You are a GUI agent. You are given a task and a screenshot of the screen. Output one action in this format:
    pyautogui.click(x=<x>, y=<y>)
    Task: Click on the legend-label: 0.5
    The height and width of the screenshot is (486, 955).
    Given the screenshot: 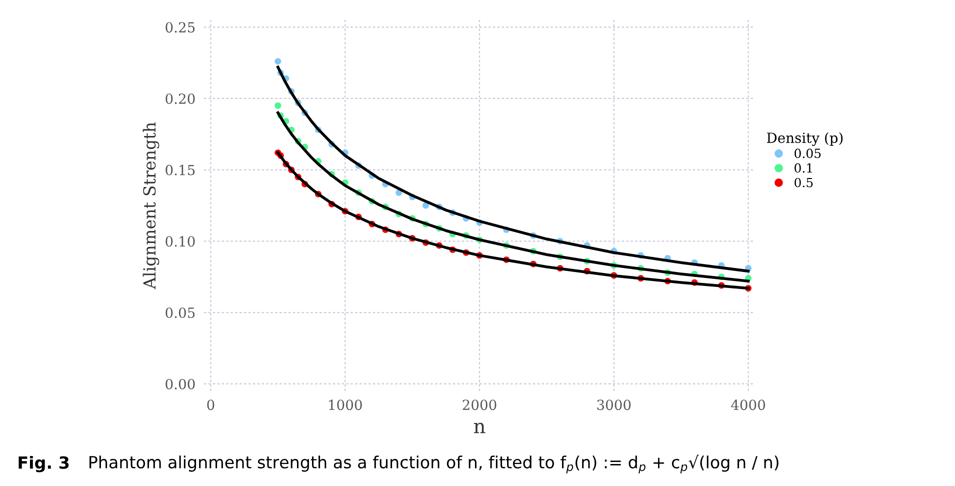 What is the action you would take?
    pyautogui.click(x=803, y=183)
    